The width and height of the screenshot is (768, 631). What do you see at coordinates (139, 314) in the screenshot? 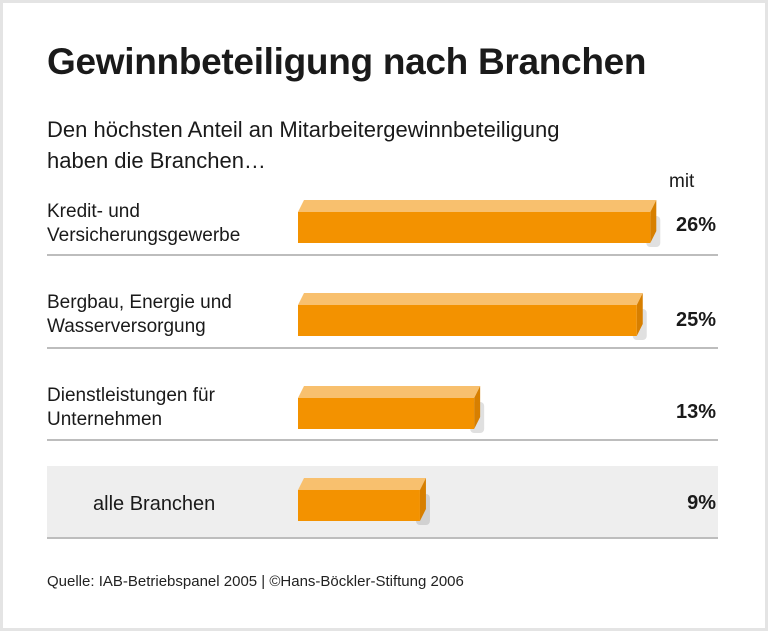
I see `category-label: Bergbau, Energie und Wasserversorgung` at bounding box center [139, 314].